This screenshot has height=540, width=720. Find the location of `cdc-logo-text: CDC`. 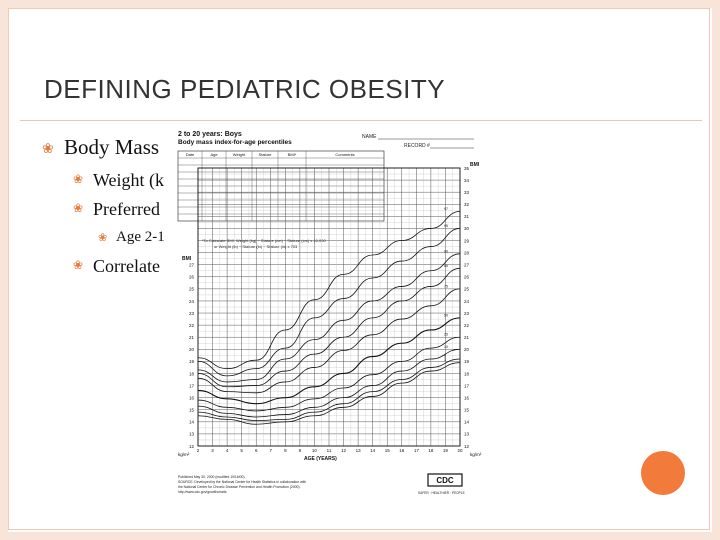

cdc-logo-text: CDC is located at coordinates (445, 480).